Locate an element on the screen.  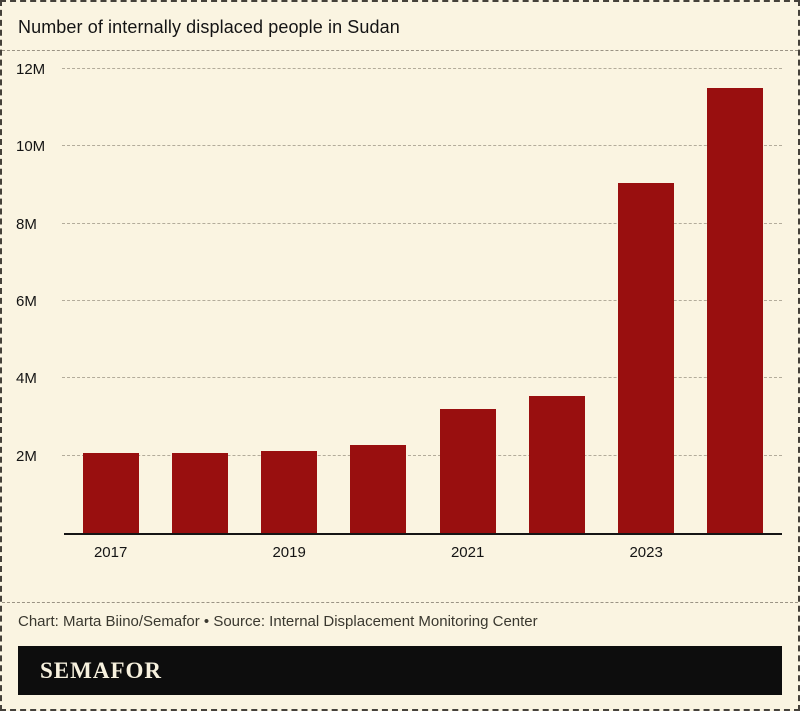
bar-2018 is located at coordinates (199, 492).